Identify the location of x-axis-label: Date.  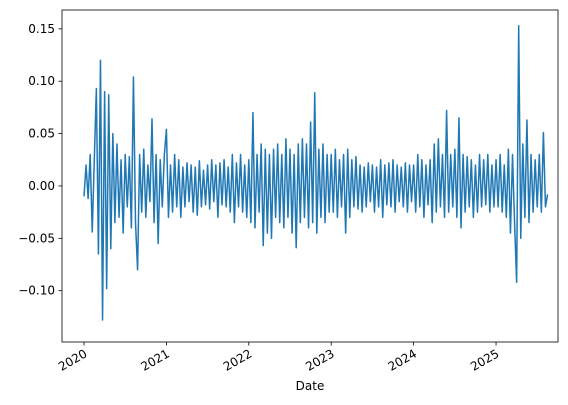
(310, 386).